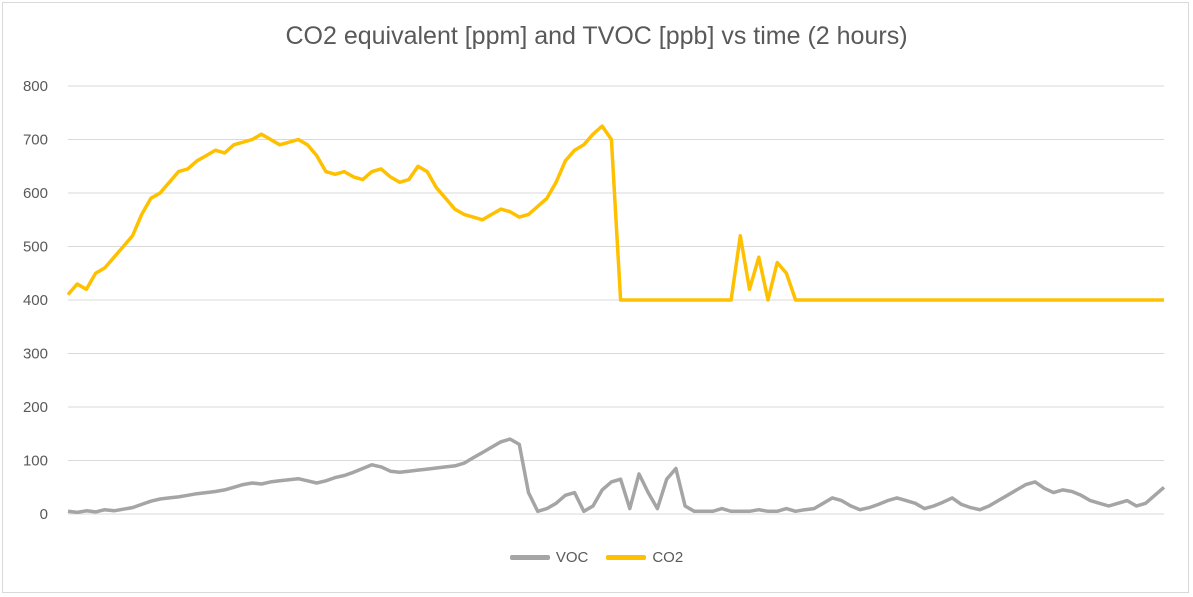 The height and width of the screenshot is (597, 1193). I want to click on legend-label-co2: CO2, so click(668, 557).